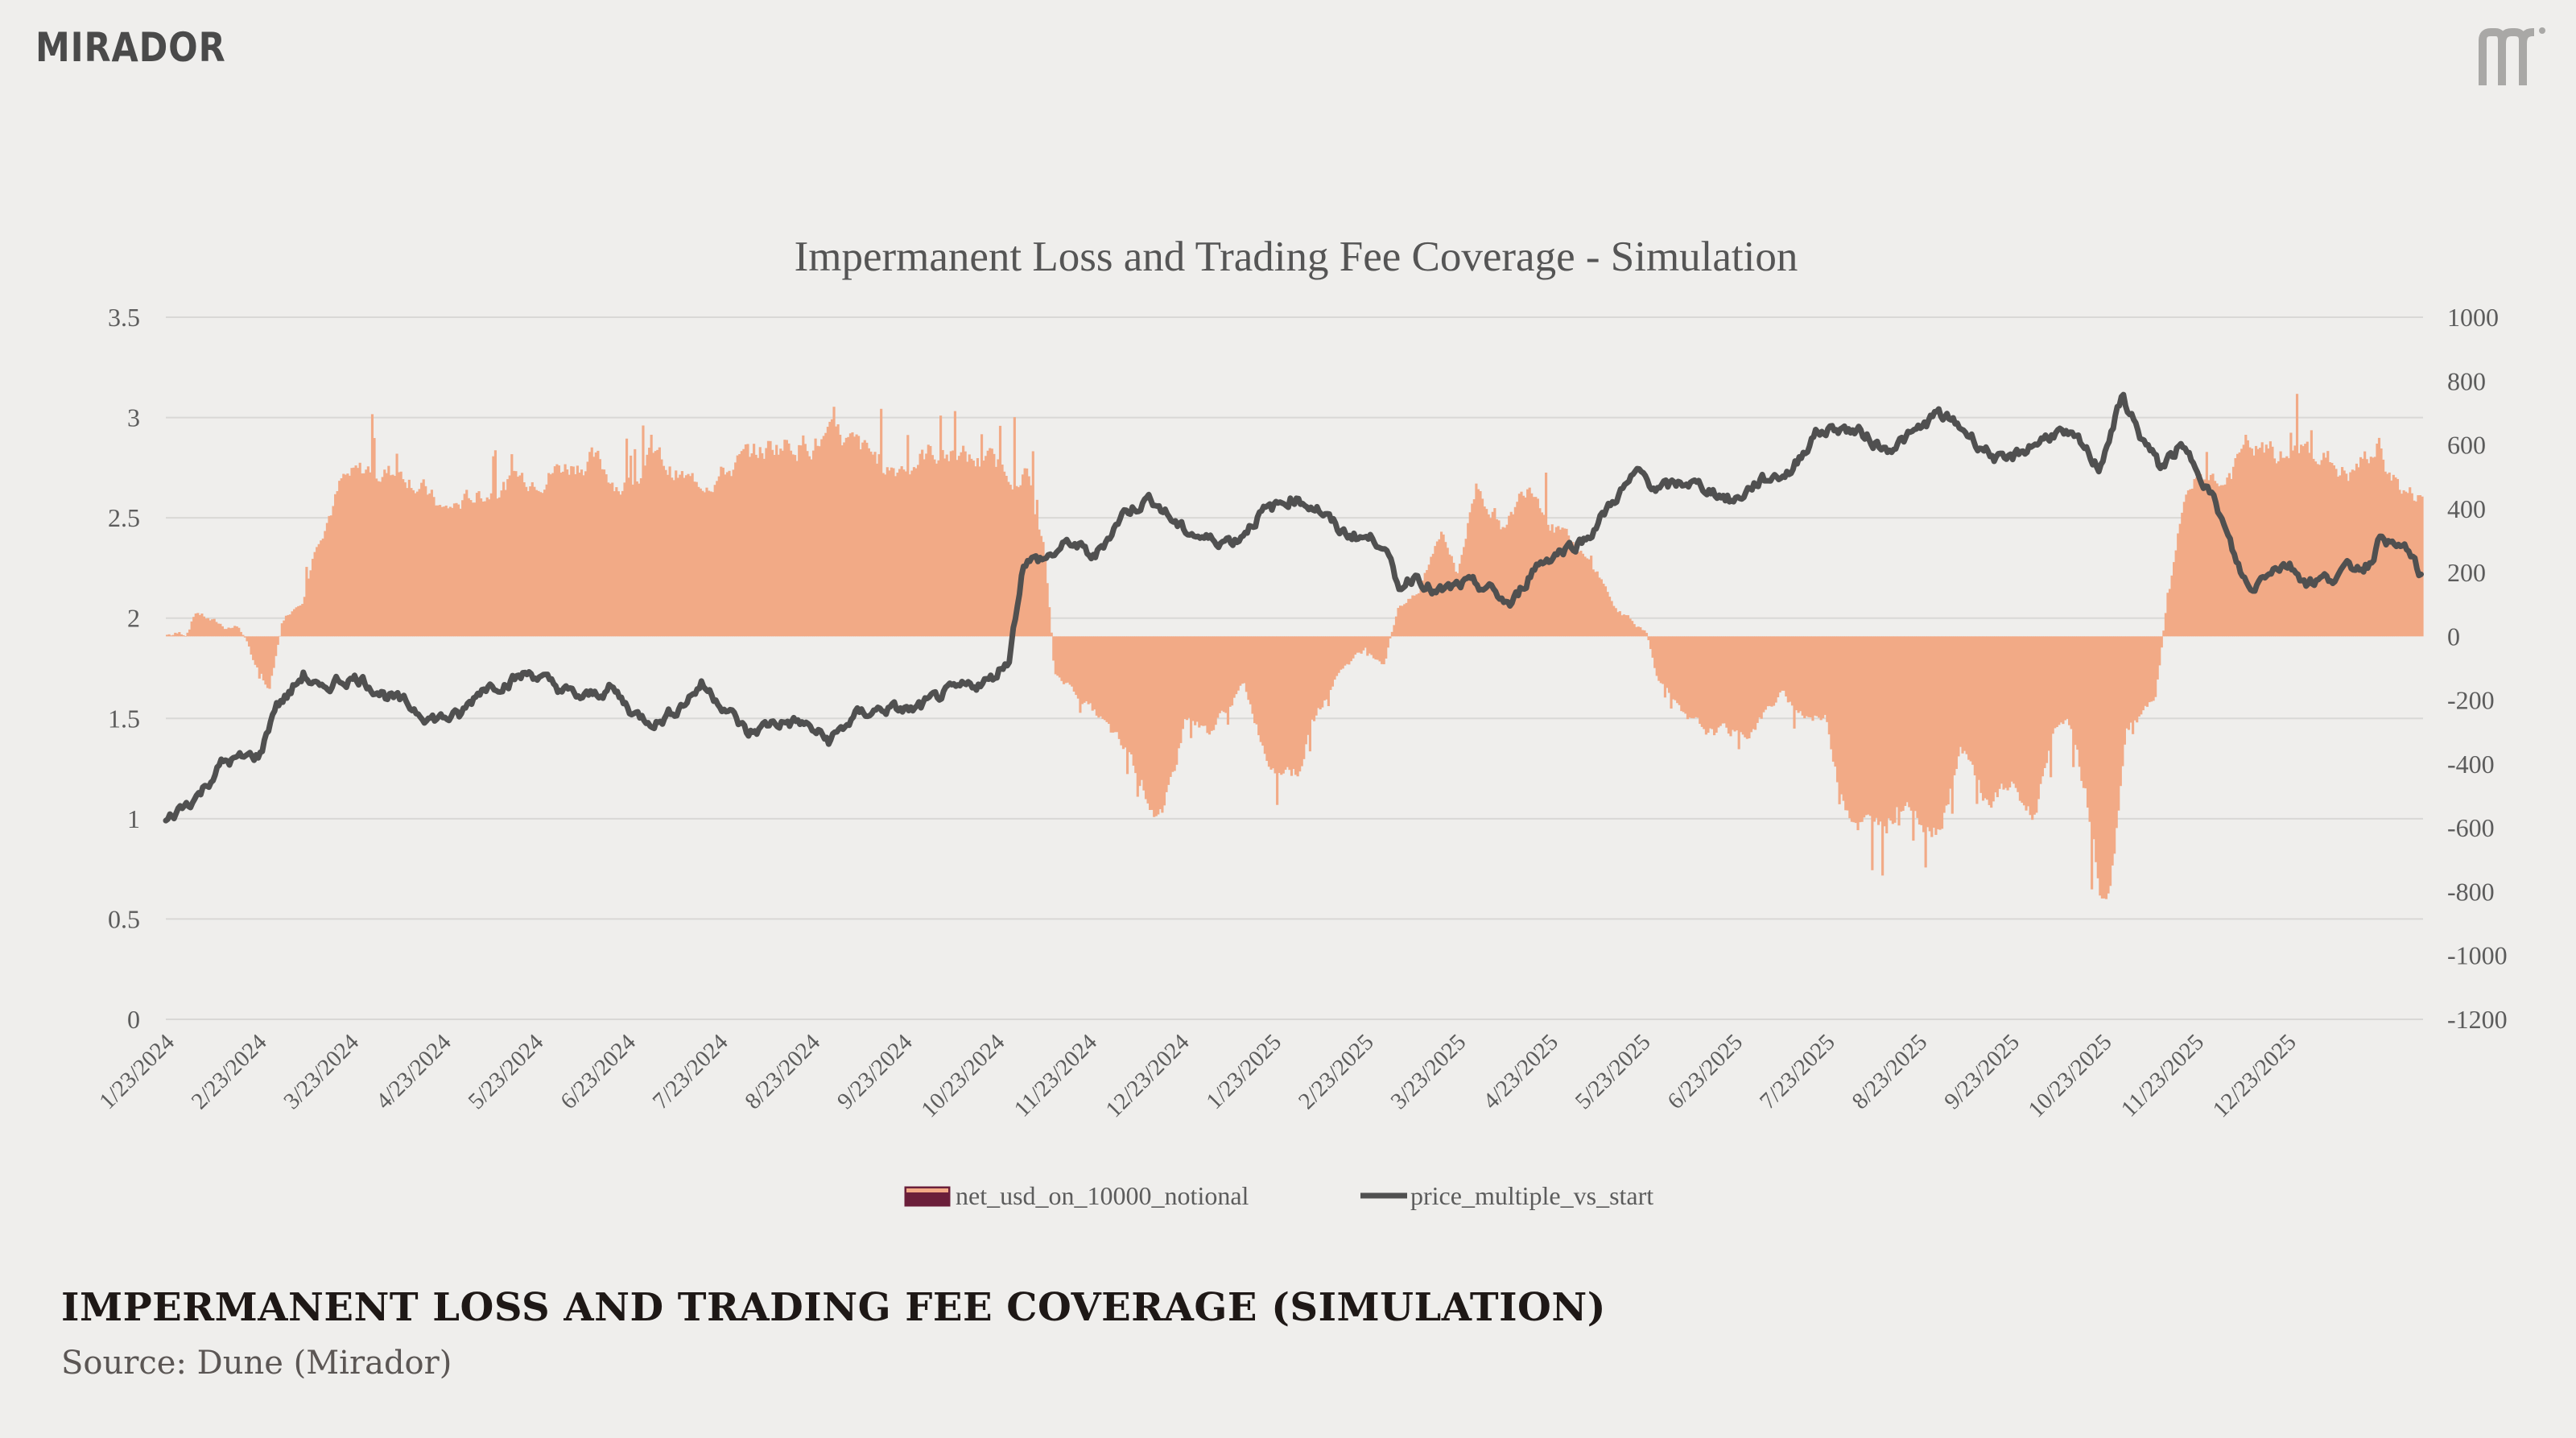 The width and height of the screenshot is (2576, 1438). I want to click on right-tick-label: -200, so click(2471, 700).